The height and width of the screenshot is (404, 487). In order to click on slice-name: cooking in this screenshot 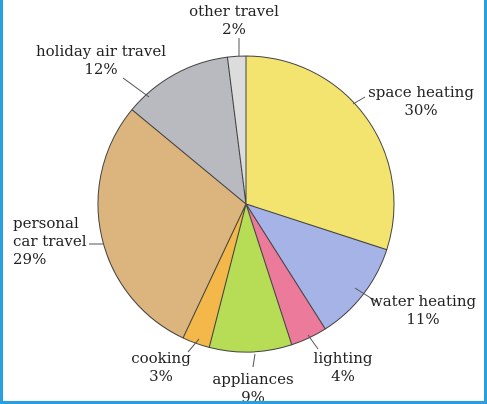, I will do `click(161, 358)`.